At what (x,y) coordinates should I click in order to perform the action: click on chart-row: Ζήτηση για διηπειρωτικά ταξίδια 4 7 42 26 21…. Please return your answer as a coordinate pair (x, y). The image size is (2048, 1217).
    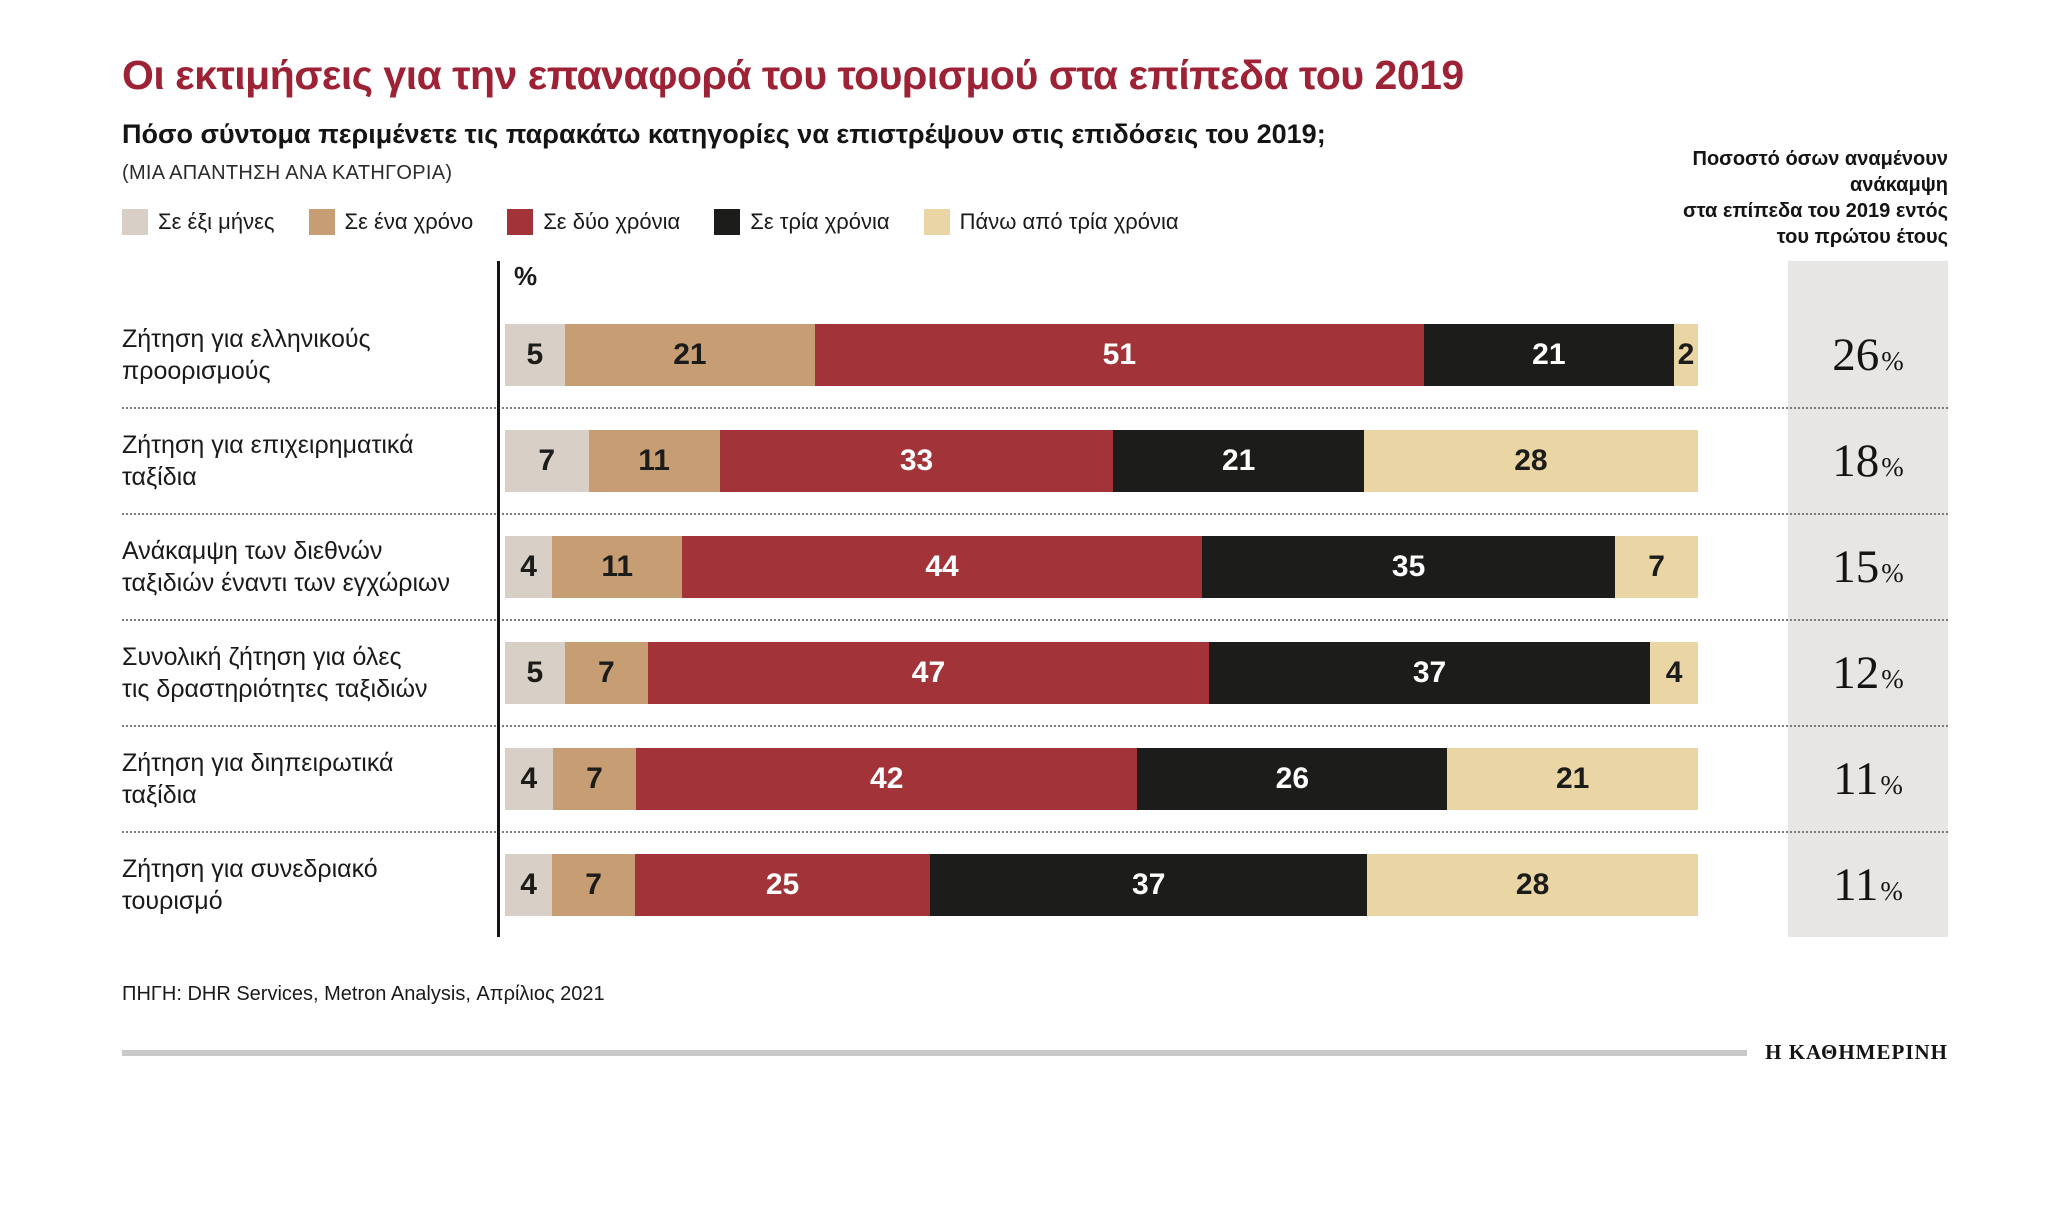
    Looking at the image, I should click on (1035, 778).